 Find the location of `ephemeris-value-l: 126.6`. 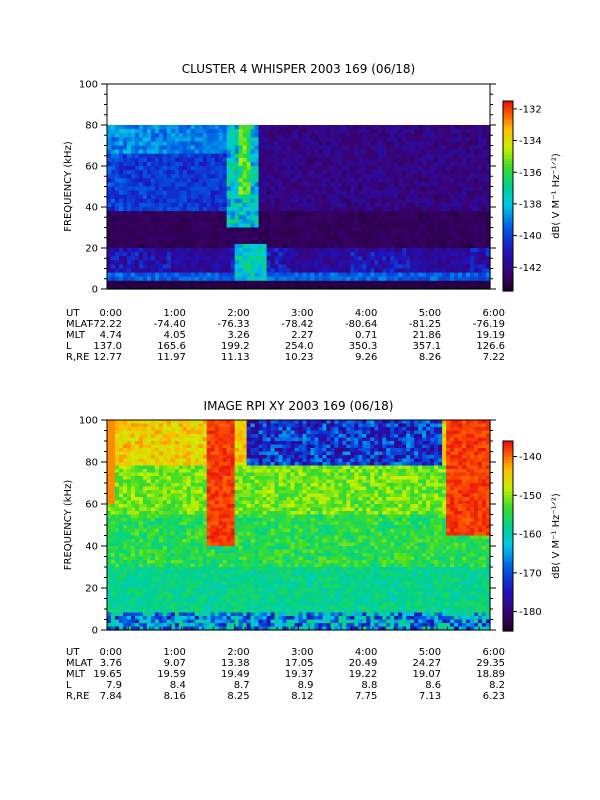

ephemeris-value-l: 126.6 is located at coordinates (490, 346).